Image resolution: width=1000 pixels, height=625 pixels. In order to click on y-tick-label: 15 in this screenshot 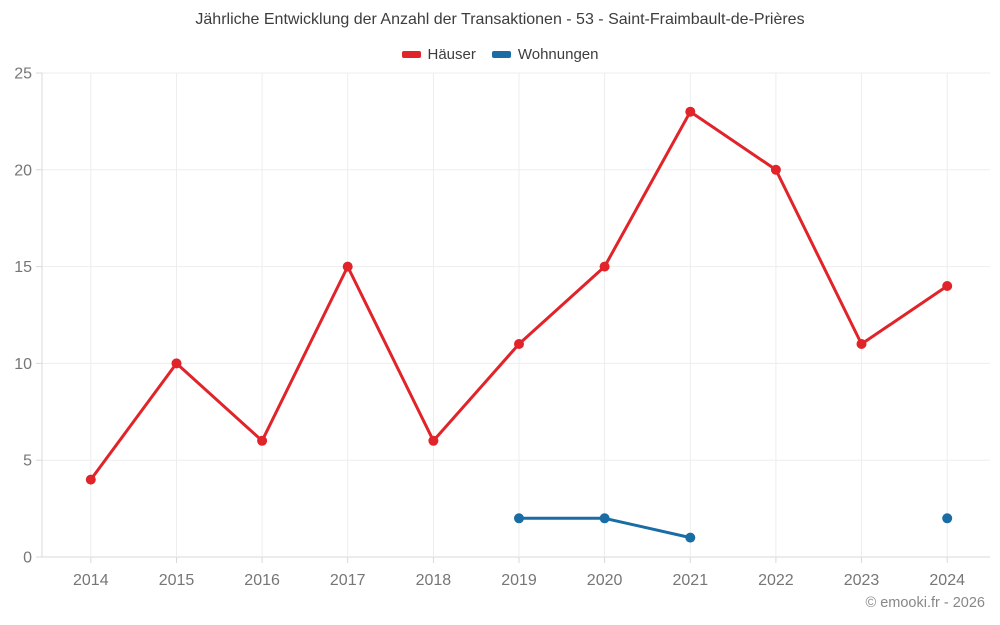, I will do `click(23, 267)`.